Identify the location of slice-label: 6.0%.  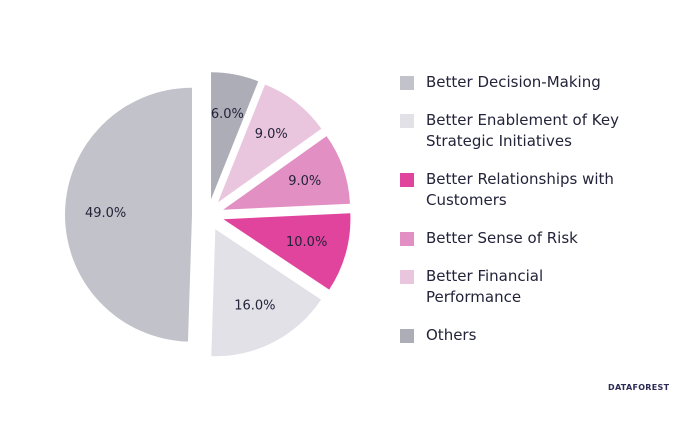
(227, 114).